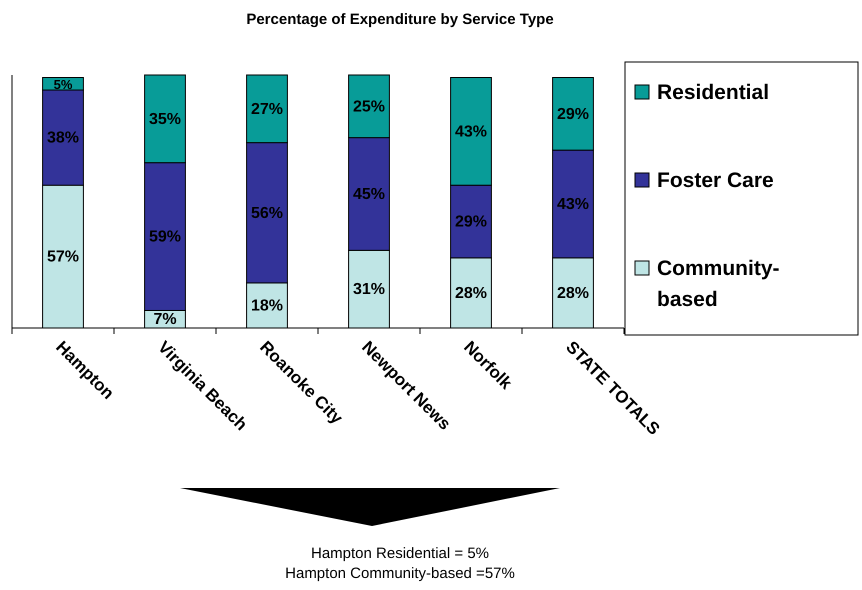 Image resolution: width=862 pixels, height=590 pixels. I want to click on data-label: 25%, so click(369, 107).